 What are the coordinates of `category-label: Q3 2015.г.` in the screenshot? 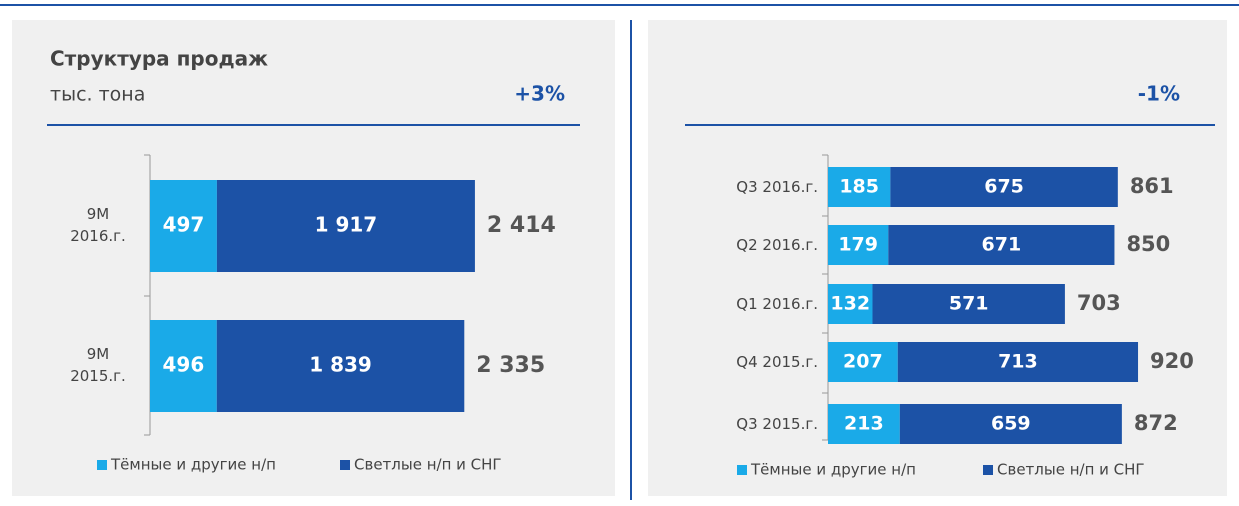 It's located at (777, 424).